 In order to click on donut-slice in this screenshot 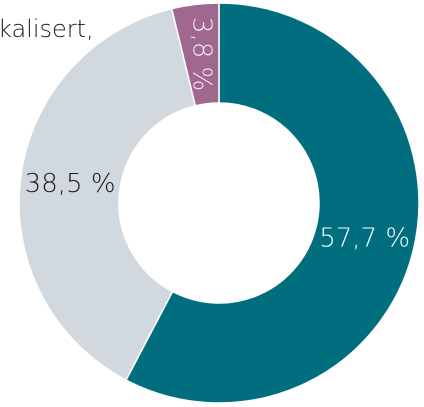, I will do `click(195, 54)`.